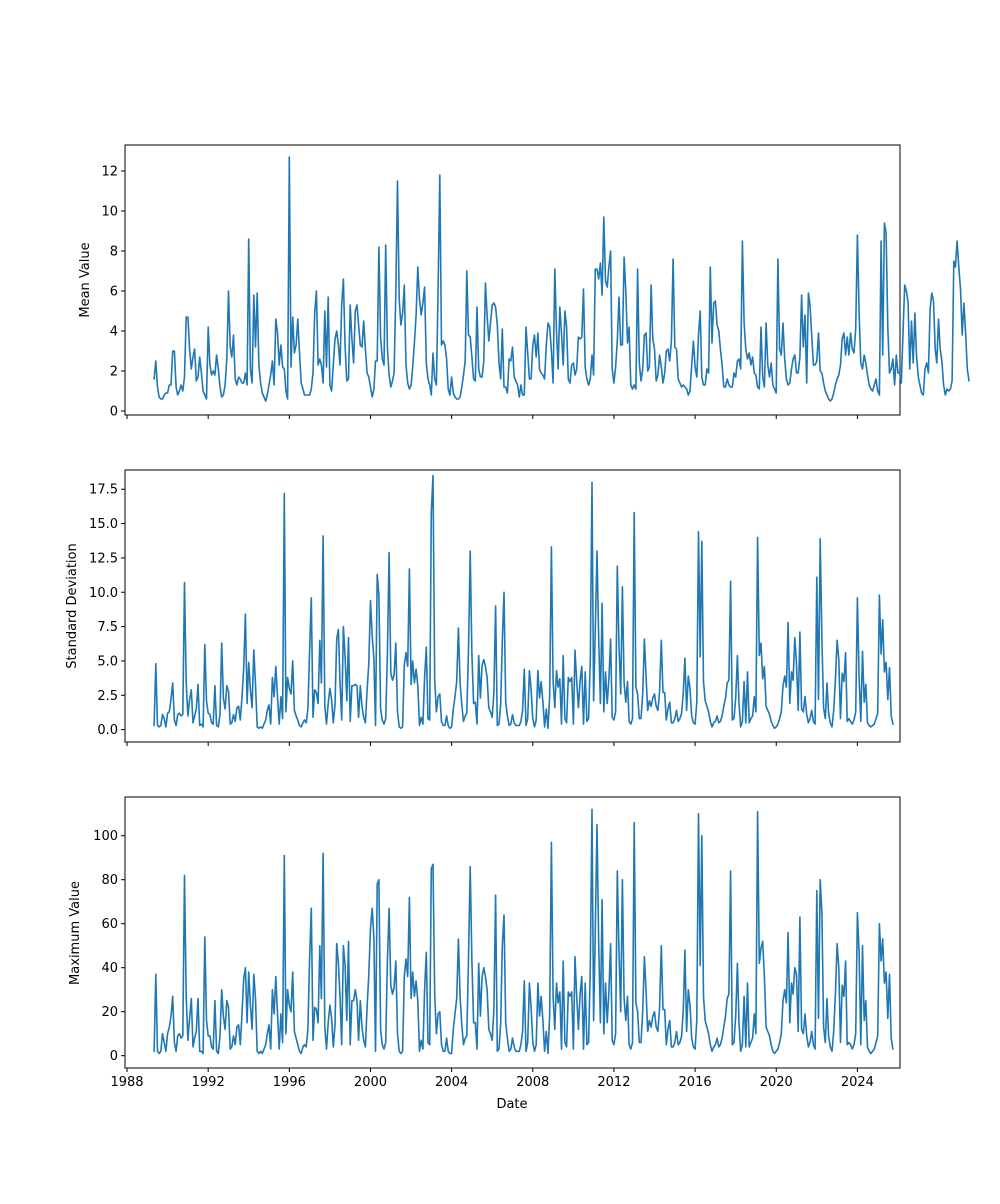  I want to click on maximum-value-xtick-label: 2012, so click(613, 1082).